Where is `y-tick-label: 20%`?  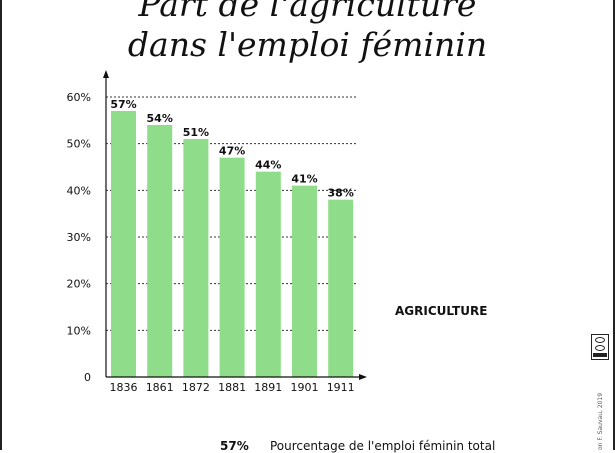 y-tick-label: 20% is located at coordinates (79, 284).